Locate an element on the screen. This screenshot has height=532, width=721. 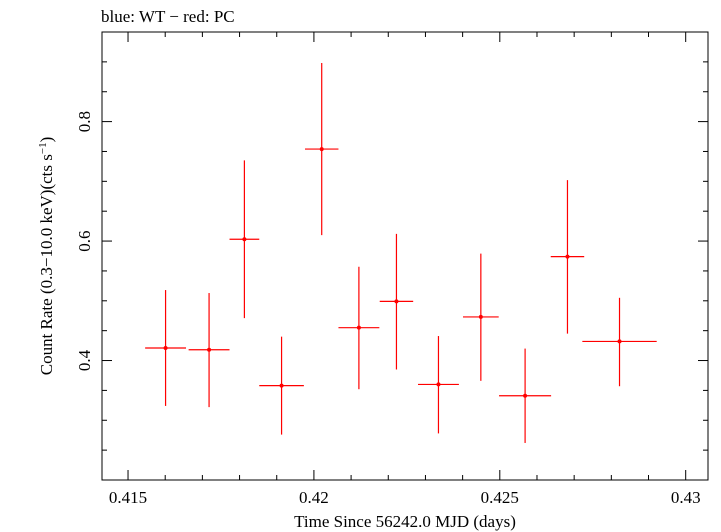
y-axis-label: Count Rate (0.3−10.0 keV)(cts s−1) is located at coordinates (46, 256).